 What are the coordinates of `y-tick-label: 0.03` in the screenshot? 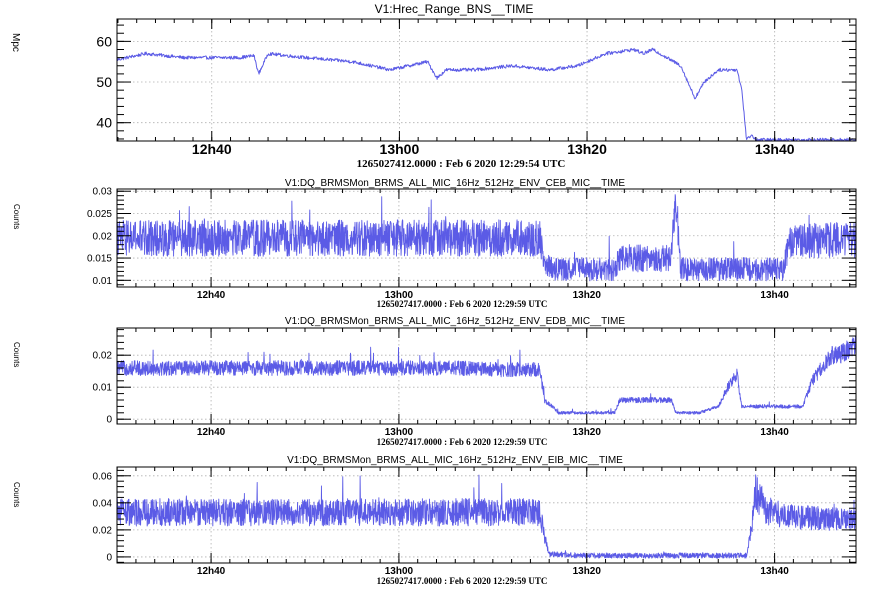 It's located at (103, 192).